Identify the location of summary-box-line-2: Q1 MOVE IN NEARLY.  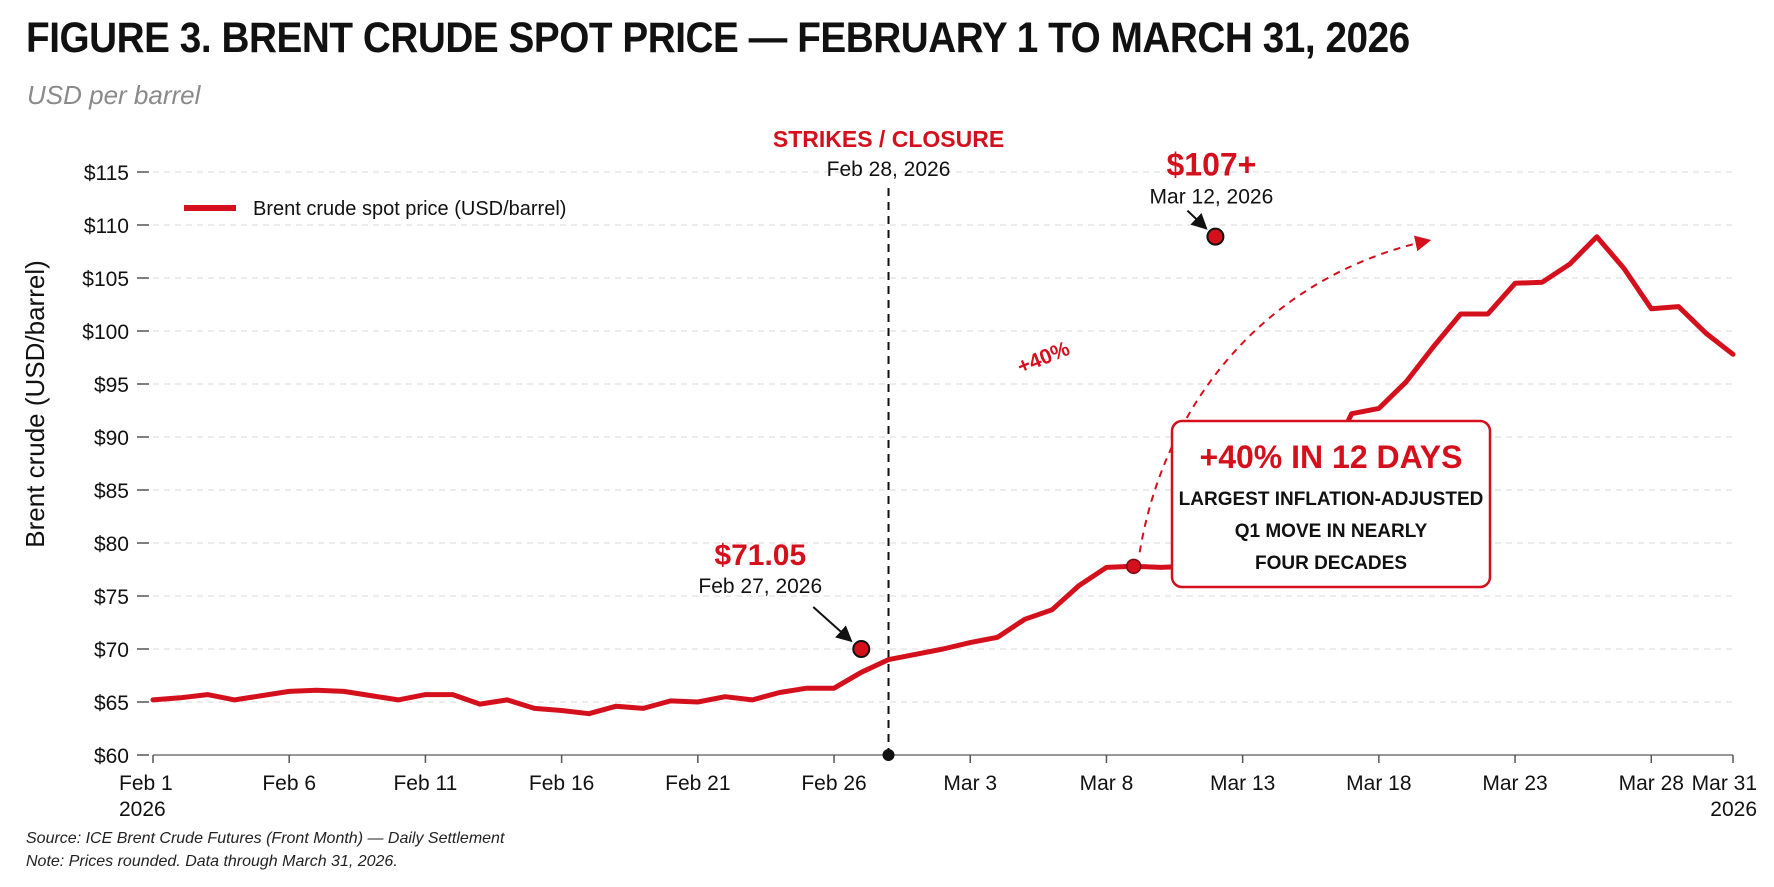
(1331, 531).